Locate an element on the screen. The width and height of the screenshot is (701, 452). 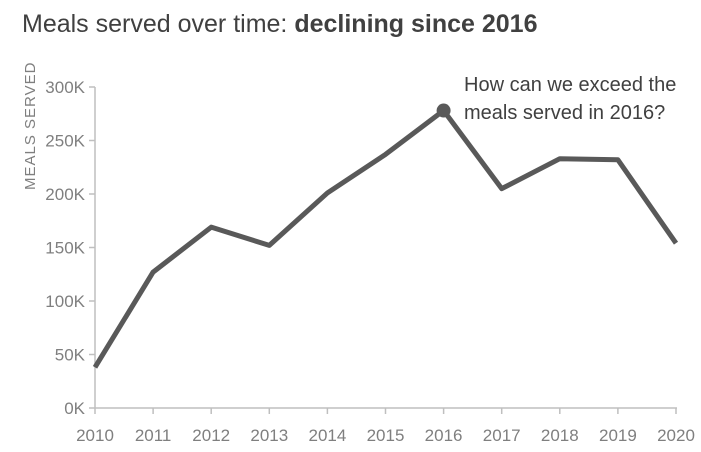
x-tick-label: 2013 is located at coordinates (269, 435).